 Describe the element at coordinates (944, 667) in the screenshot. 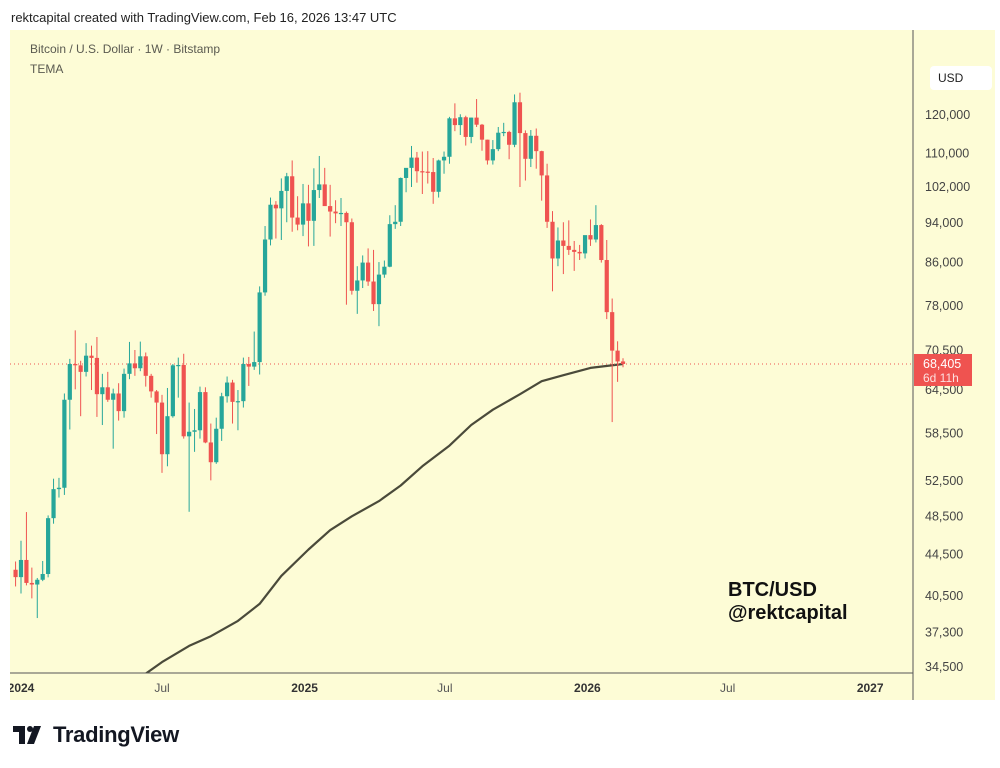

I see `price-tick-label: 34,500` at that location.